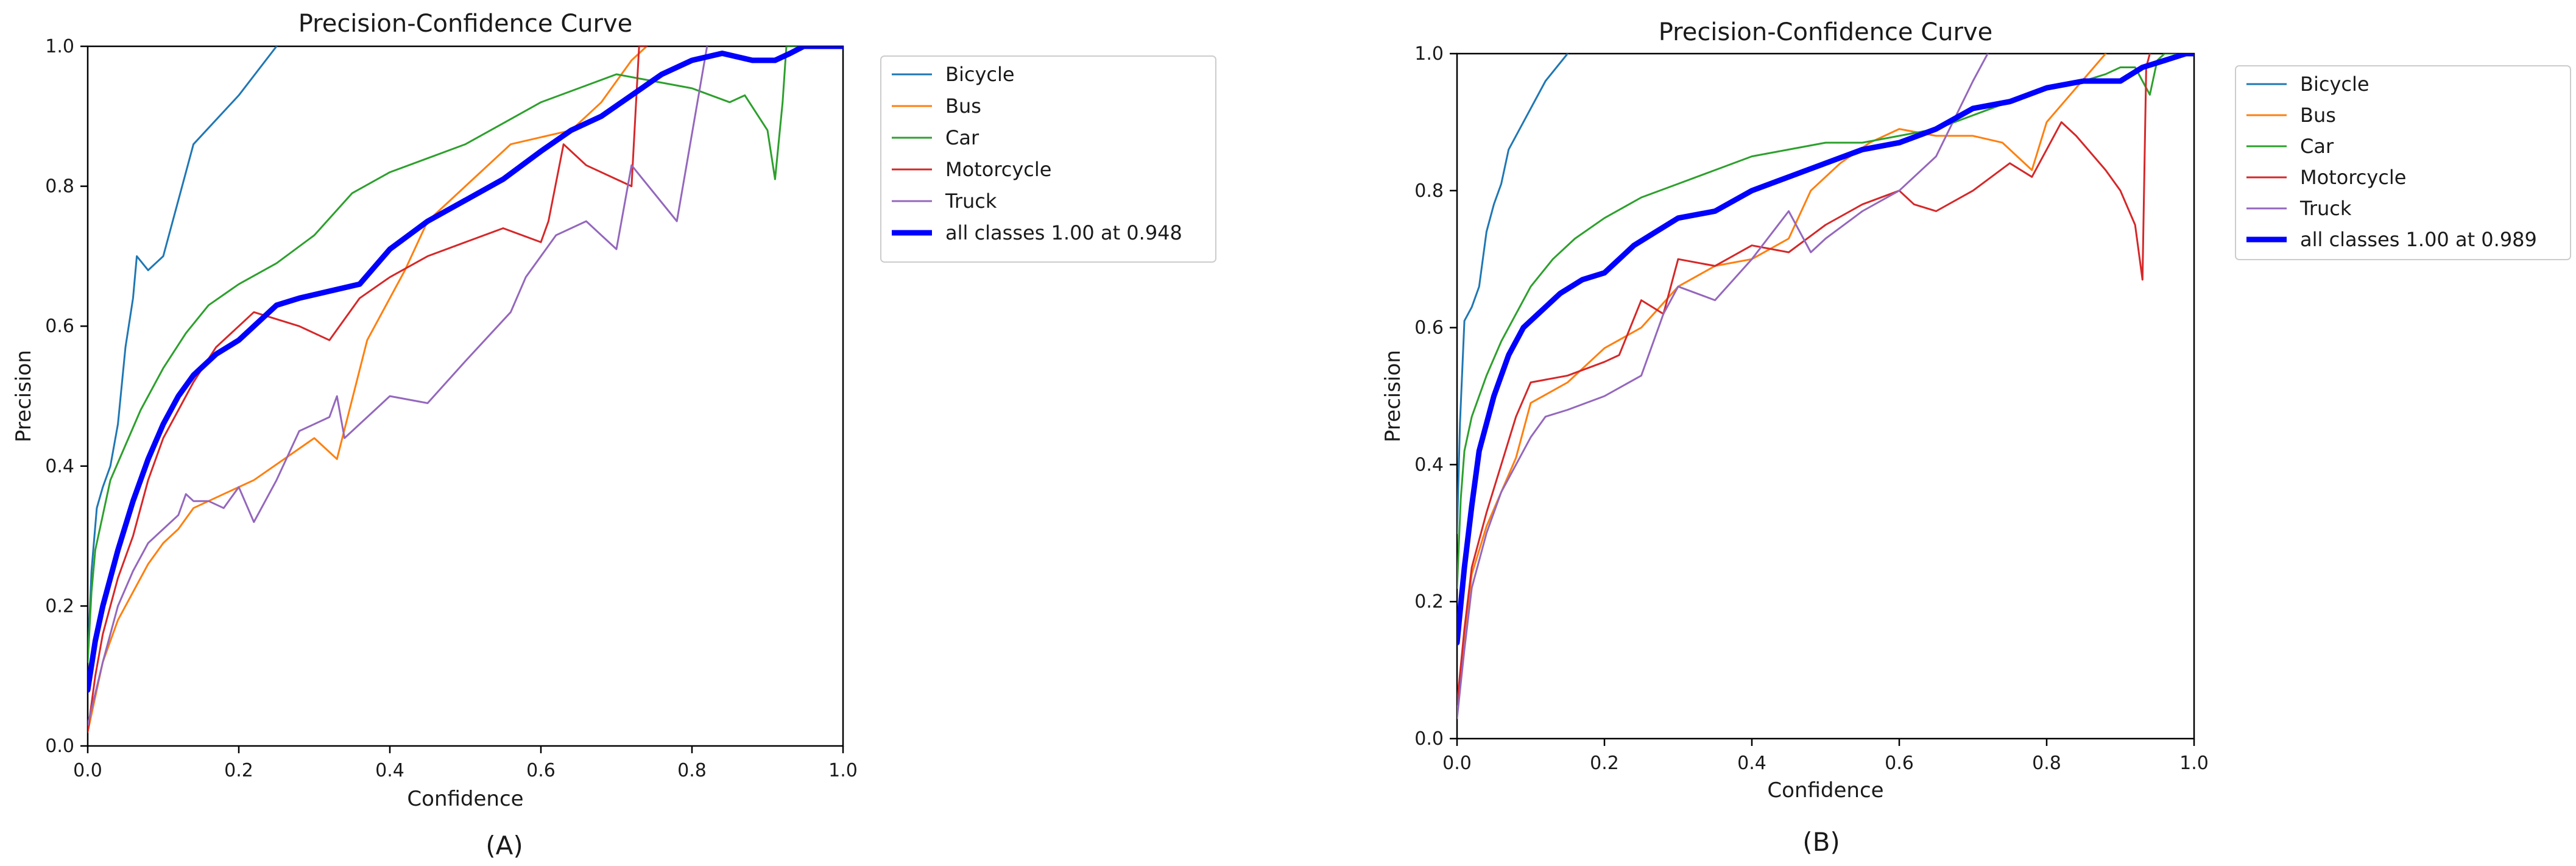 Image resolution: width=2576 pixels, height=866 pixels. Describe the element at coordinates (504, 846) in the screenshot. I see `panel-label: (A)` at that location.